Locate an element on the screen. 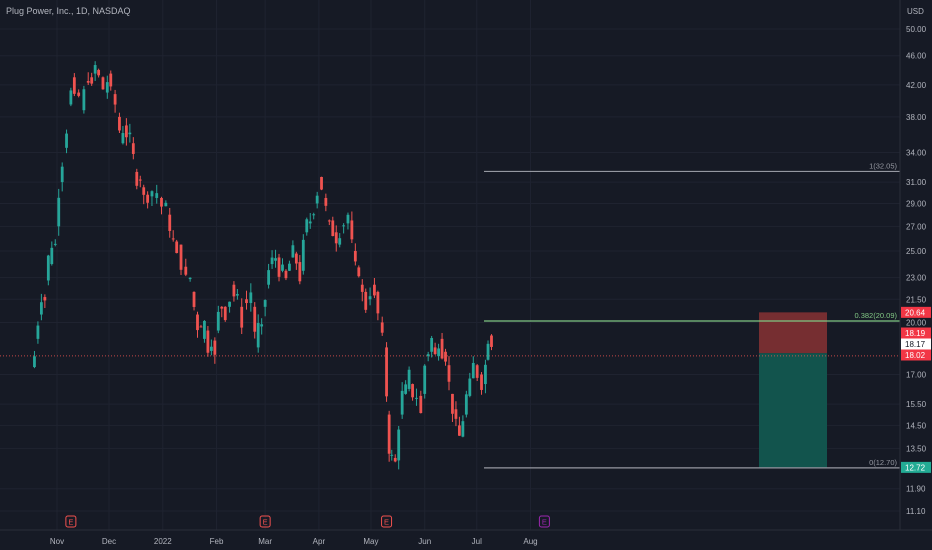 Image resolution: width=932 pixels, height=550 pixels. price-label-entry-bg is located at coordinates (916, 344).